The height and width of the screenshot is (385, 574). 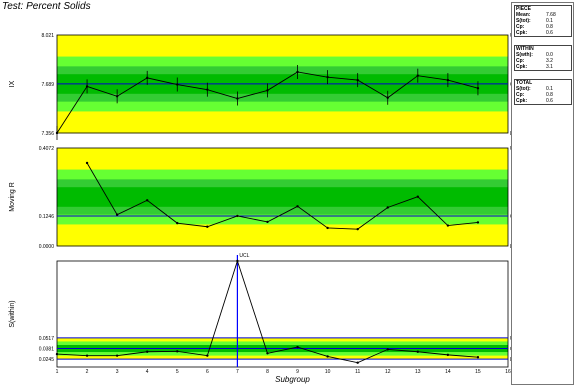 I want to click on chart-title: Test: Percent Solids, so click(x=46, y=6).